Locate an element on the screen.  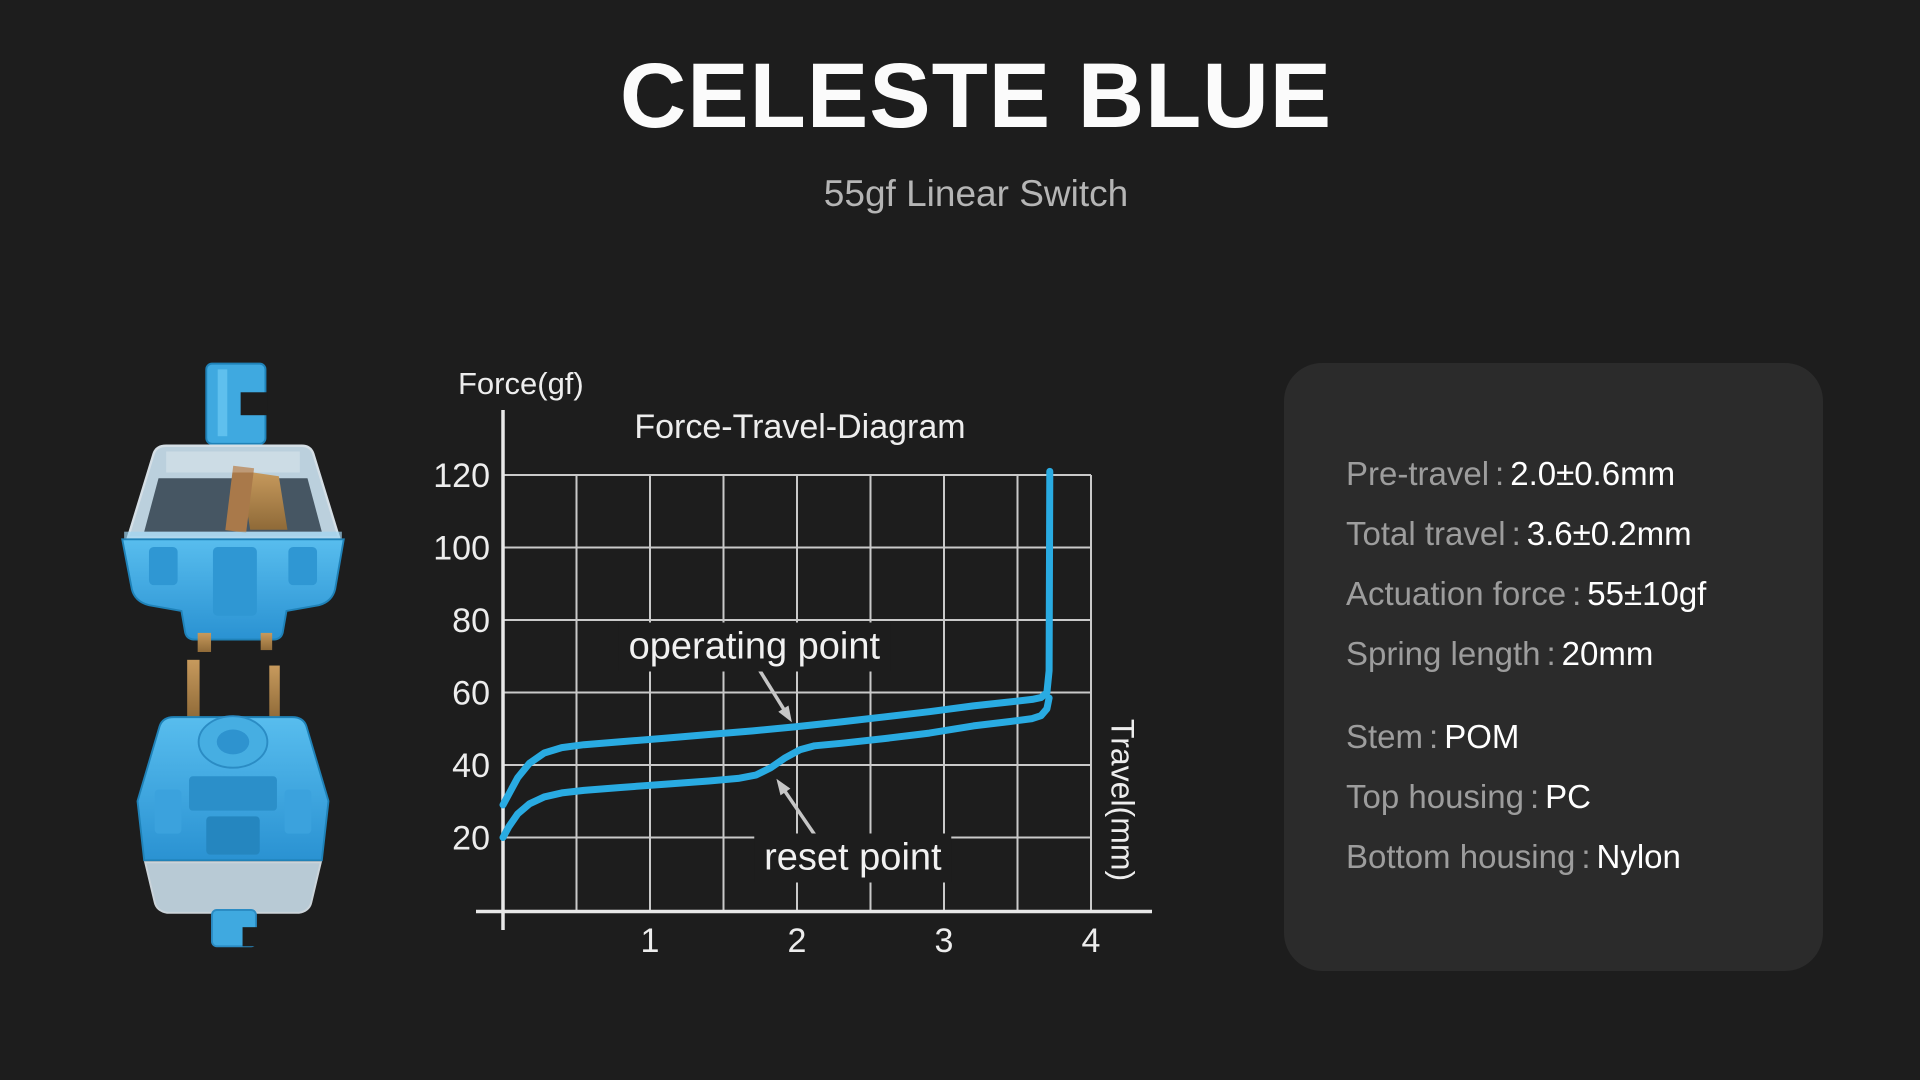
x-tick-label: 2 is located at coordinates (797, 941).